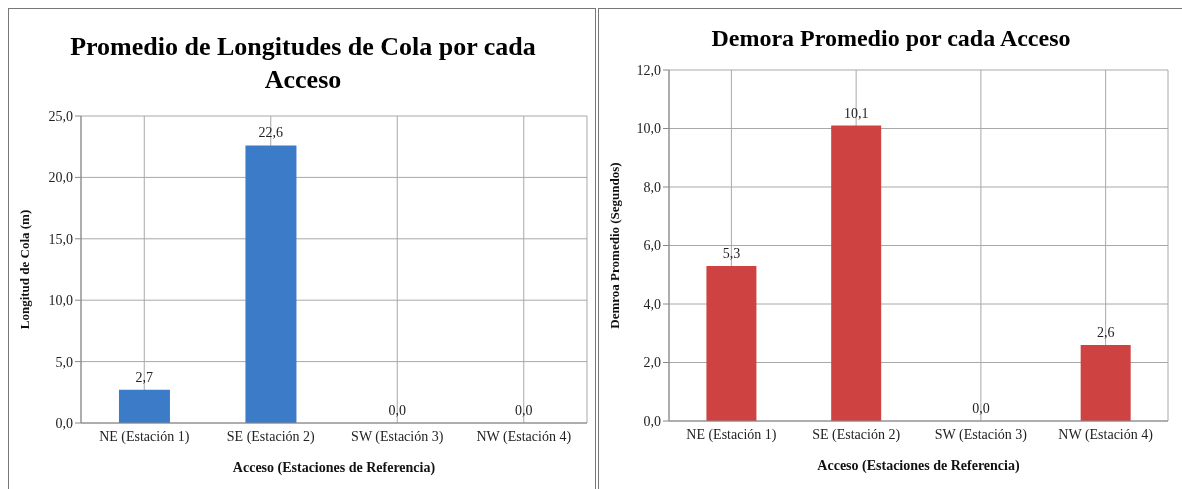 This screenshot has width=1182, height=489. What do you see at coordinates (60, 178) in the screenshot?
I see `y-tick-label: 20,0` at bounding box center [60, 178].